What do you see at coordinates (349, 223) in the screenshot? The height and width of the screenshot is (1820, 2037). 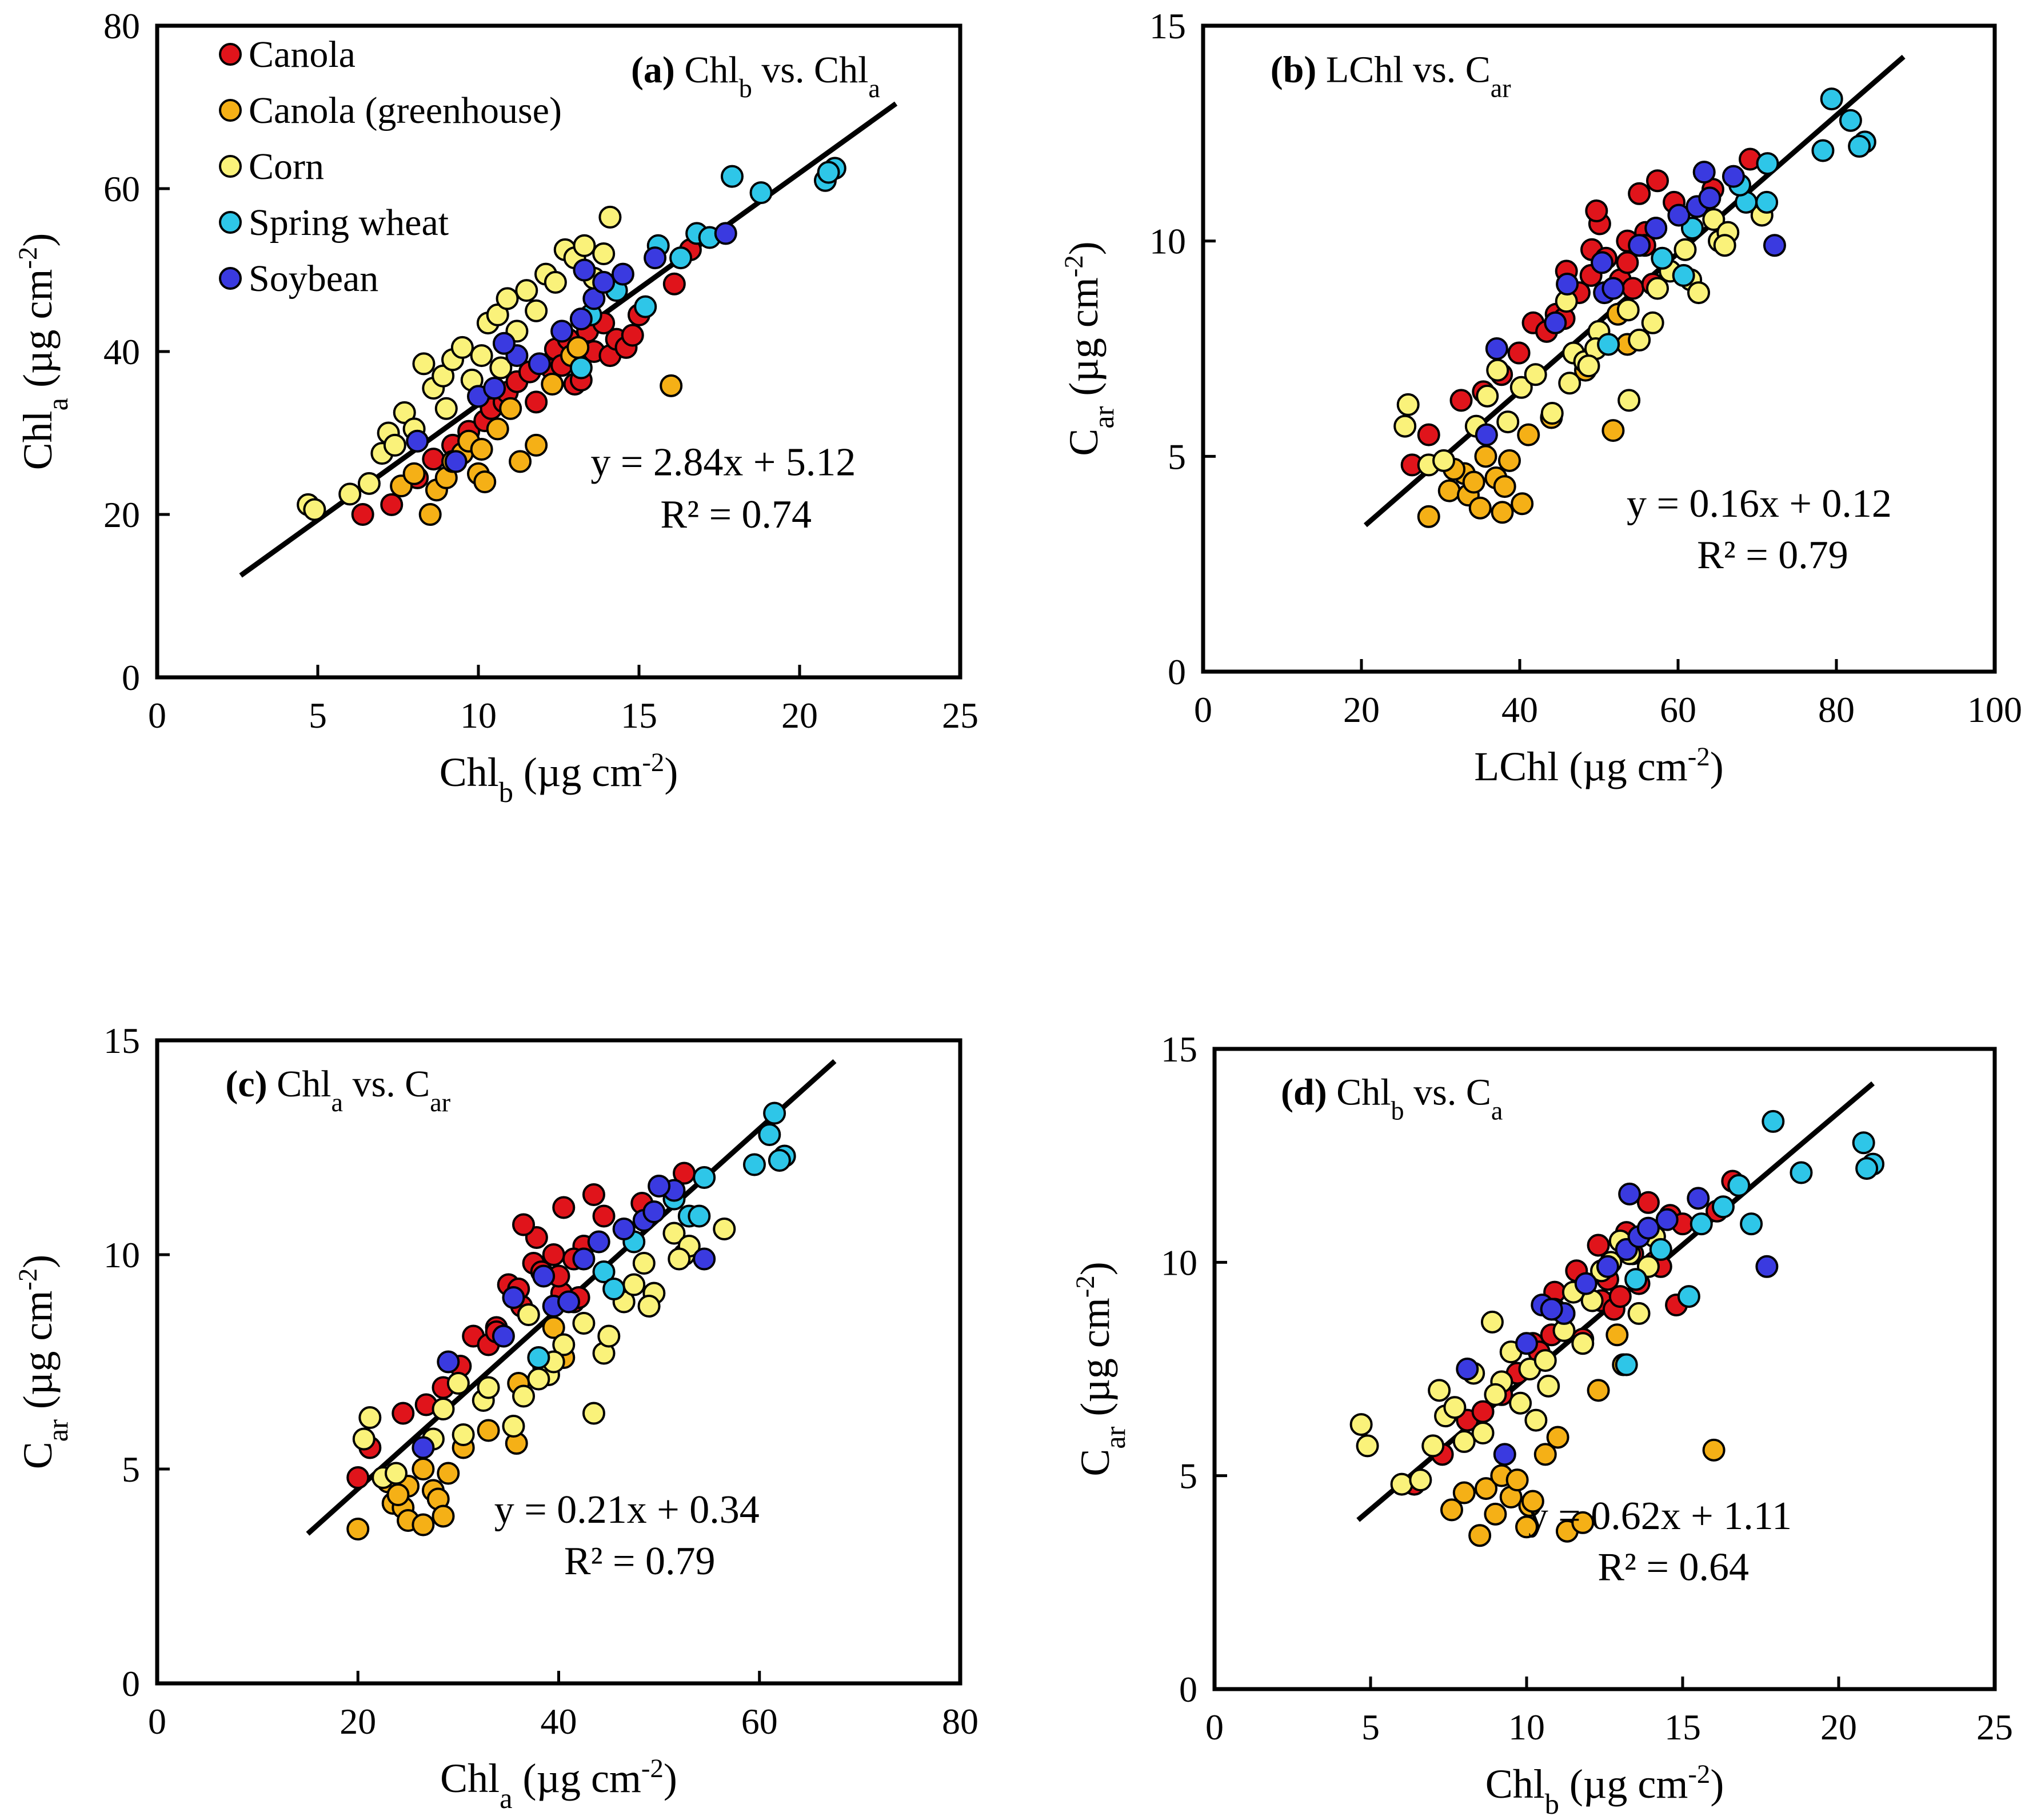 I see `legend-label: Spring wheat` at bounding box center [349, 223].